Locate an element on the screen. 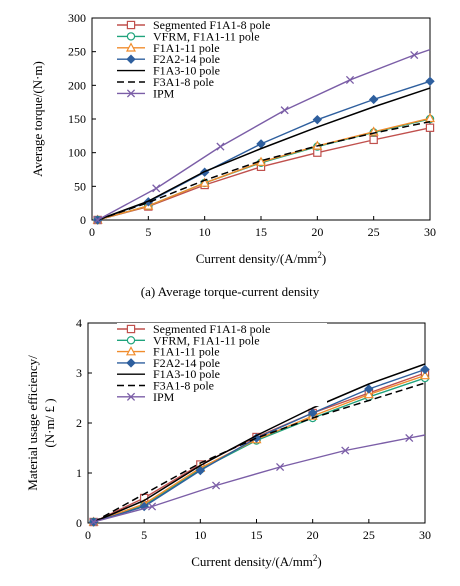 The width and height of the screenshot is (460, 586). y-axis-unit-label: (N·m/ £ ) is located at coordinates (49, 422).